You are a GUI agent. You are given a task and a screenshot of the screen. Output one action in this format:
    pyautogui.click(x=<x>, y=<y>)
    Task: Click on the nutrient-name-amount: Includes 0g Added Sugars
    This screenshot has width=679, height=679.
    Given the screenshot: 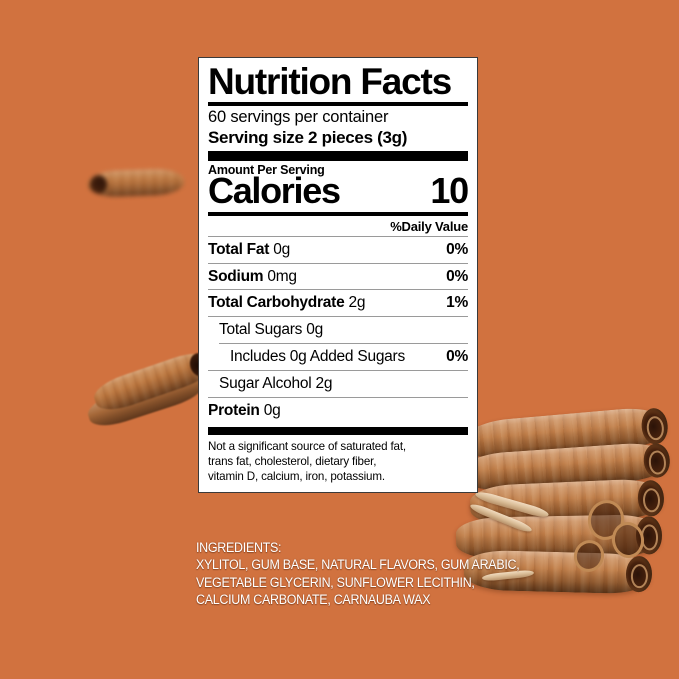 What is the action you would take?
    pyautogui.click(x=317, y=357)
    